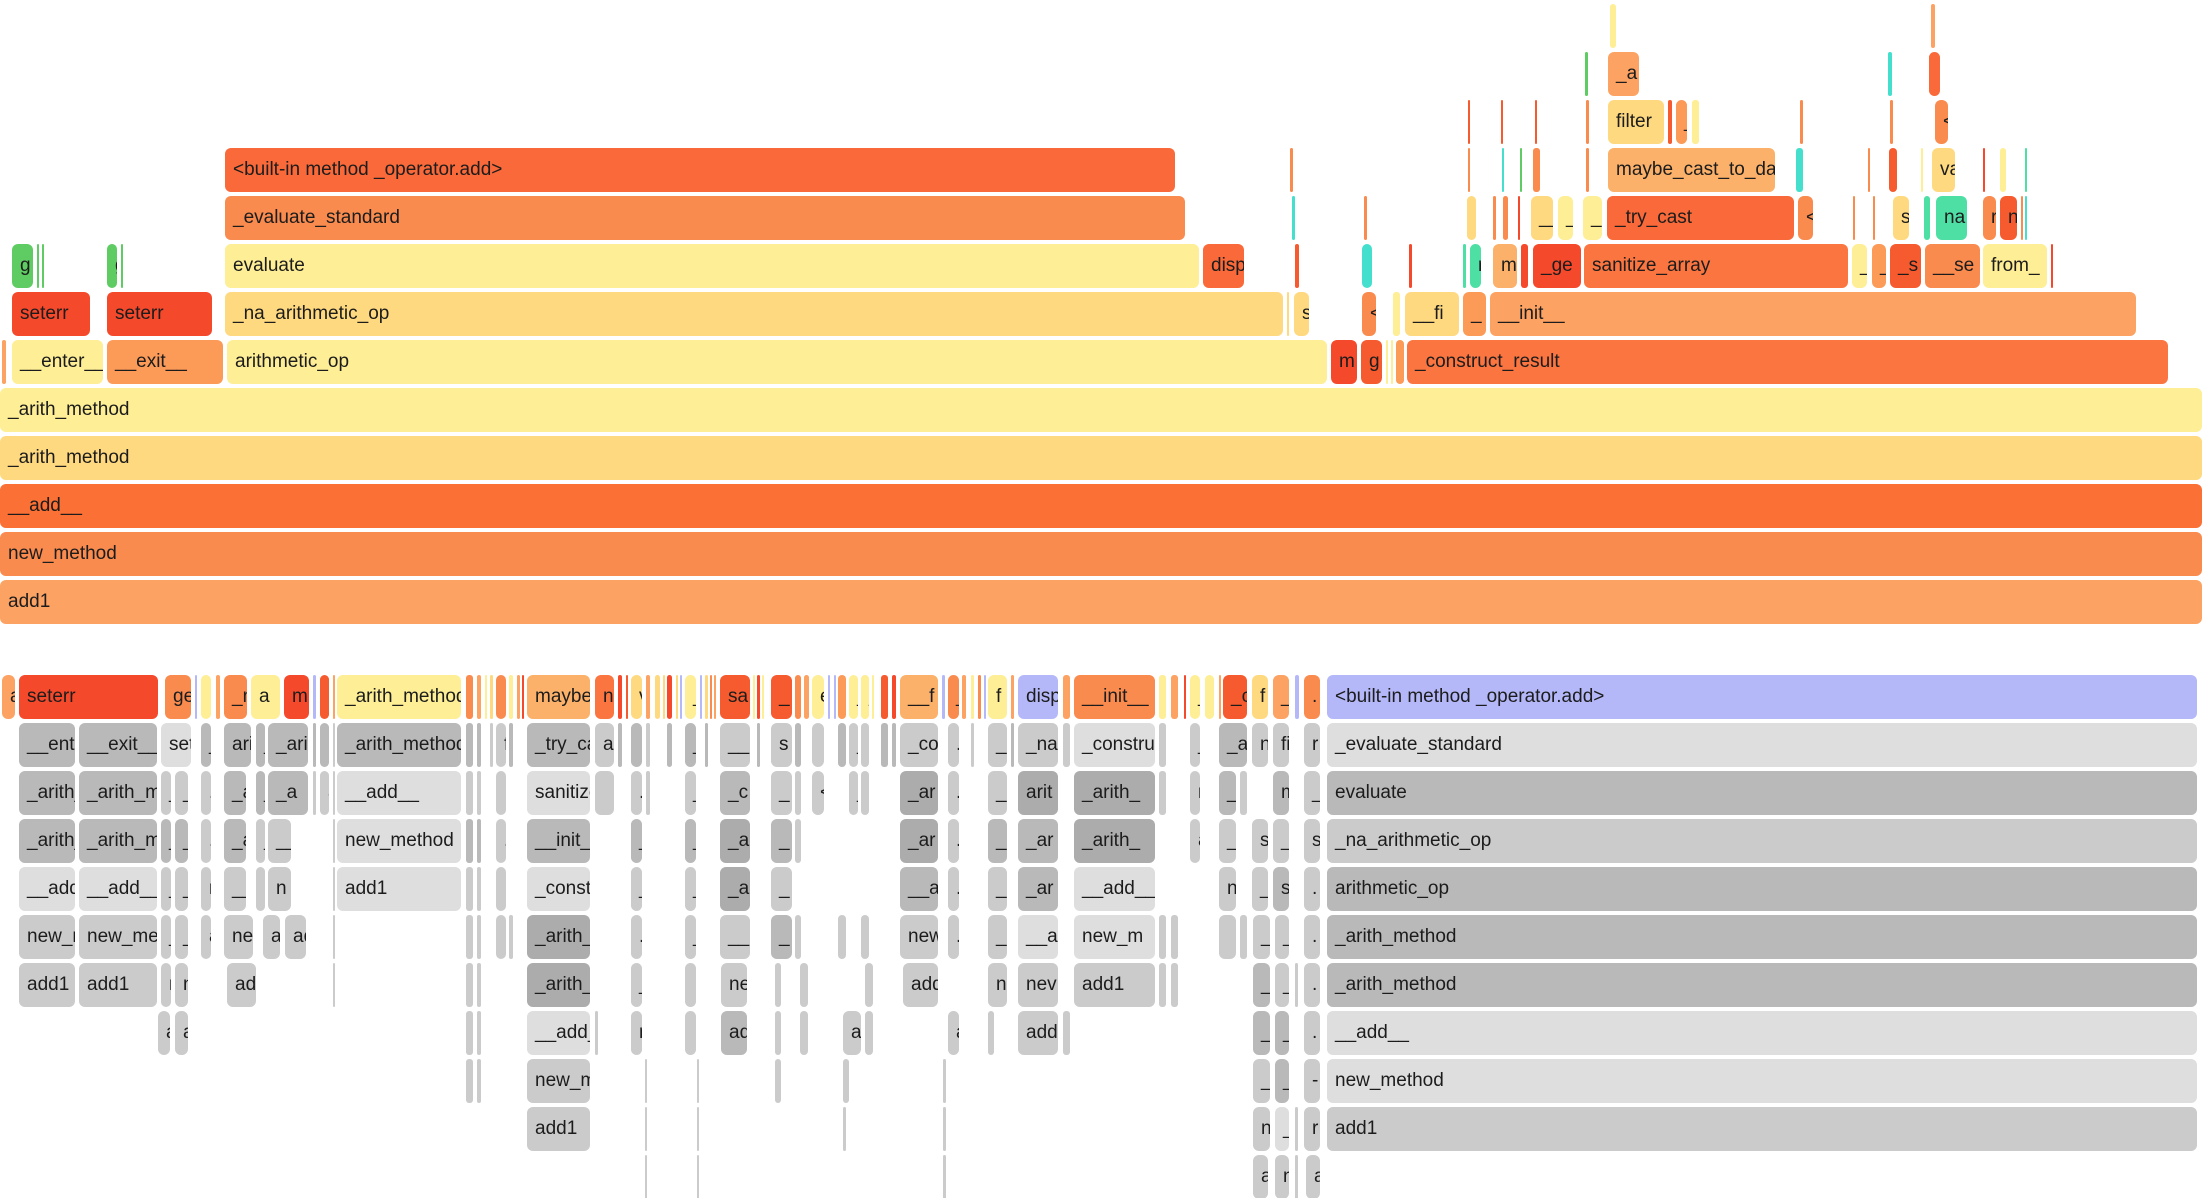 The image size is (2206, 1198). What do you see at coordinates (636, 697) in the screenshot?
I see `flame-bar: v` at bounding box center [636, 697].